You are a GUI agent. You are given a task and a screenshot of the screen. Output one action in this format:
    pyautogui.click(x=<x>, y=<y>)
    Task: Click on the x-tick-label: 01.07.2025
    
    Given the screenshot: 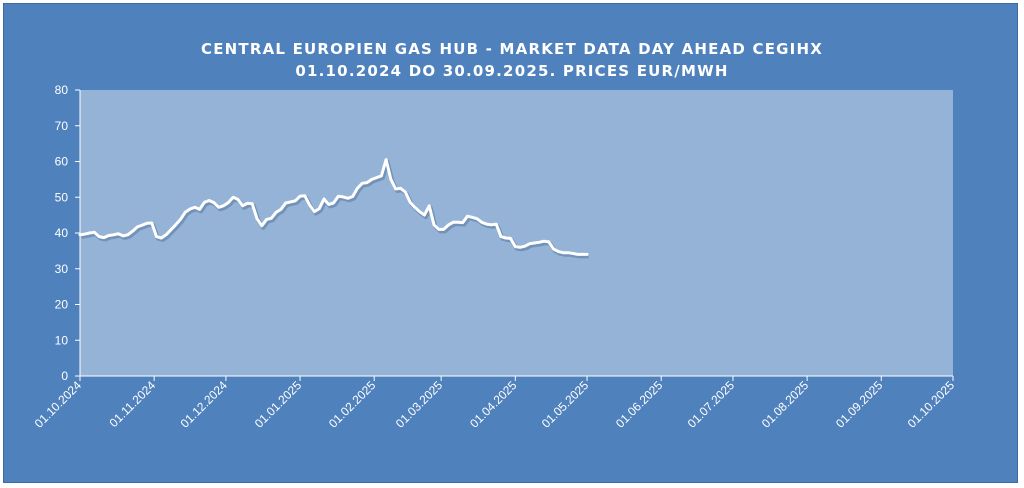 What is the action you would take?
    pyautogui.click(x=711, y=404)
    